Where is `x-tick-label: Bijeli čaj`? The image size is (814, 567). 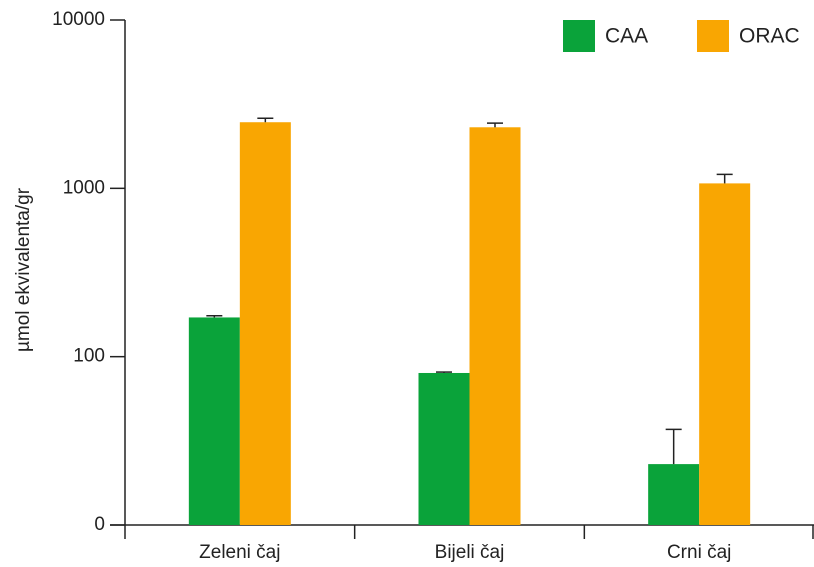
x-tick-label: Bijeli čaj is located at coordinates (470, 552).